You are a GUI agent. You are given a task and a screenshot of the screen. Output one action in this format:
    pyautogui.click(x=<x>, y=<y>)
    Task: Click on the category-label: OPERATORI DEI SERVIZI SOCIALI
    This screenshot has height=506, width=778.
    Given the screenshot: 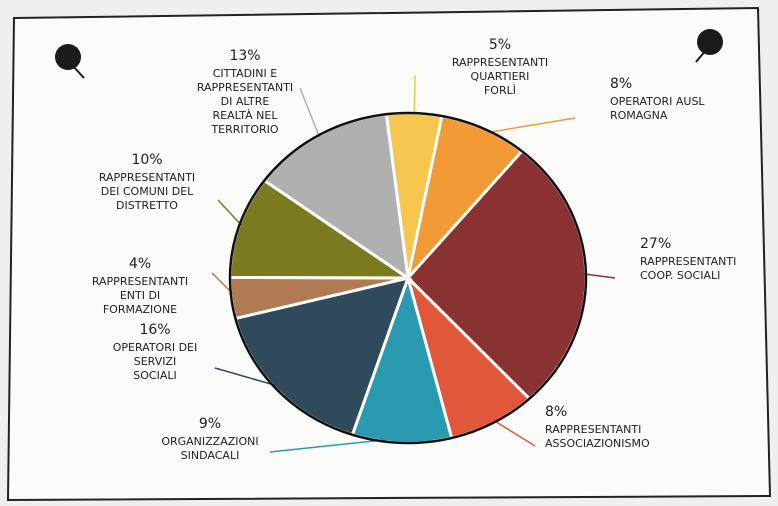 What is the action you would take?
    pyautogui.click(x=155, y=361)
    